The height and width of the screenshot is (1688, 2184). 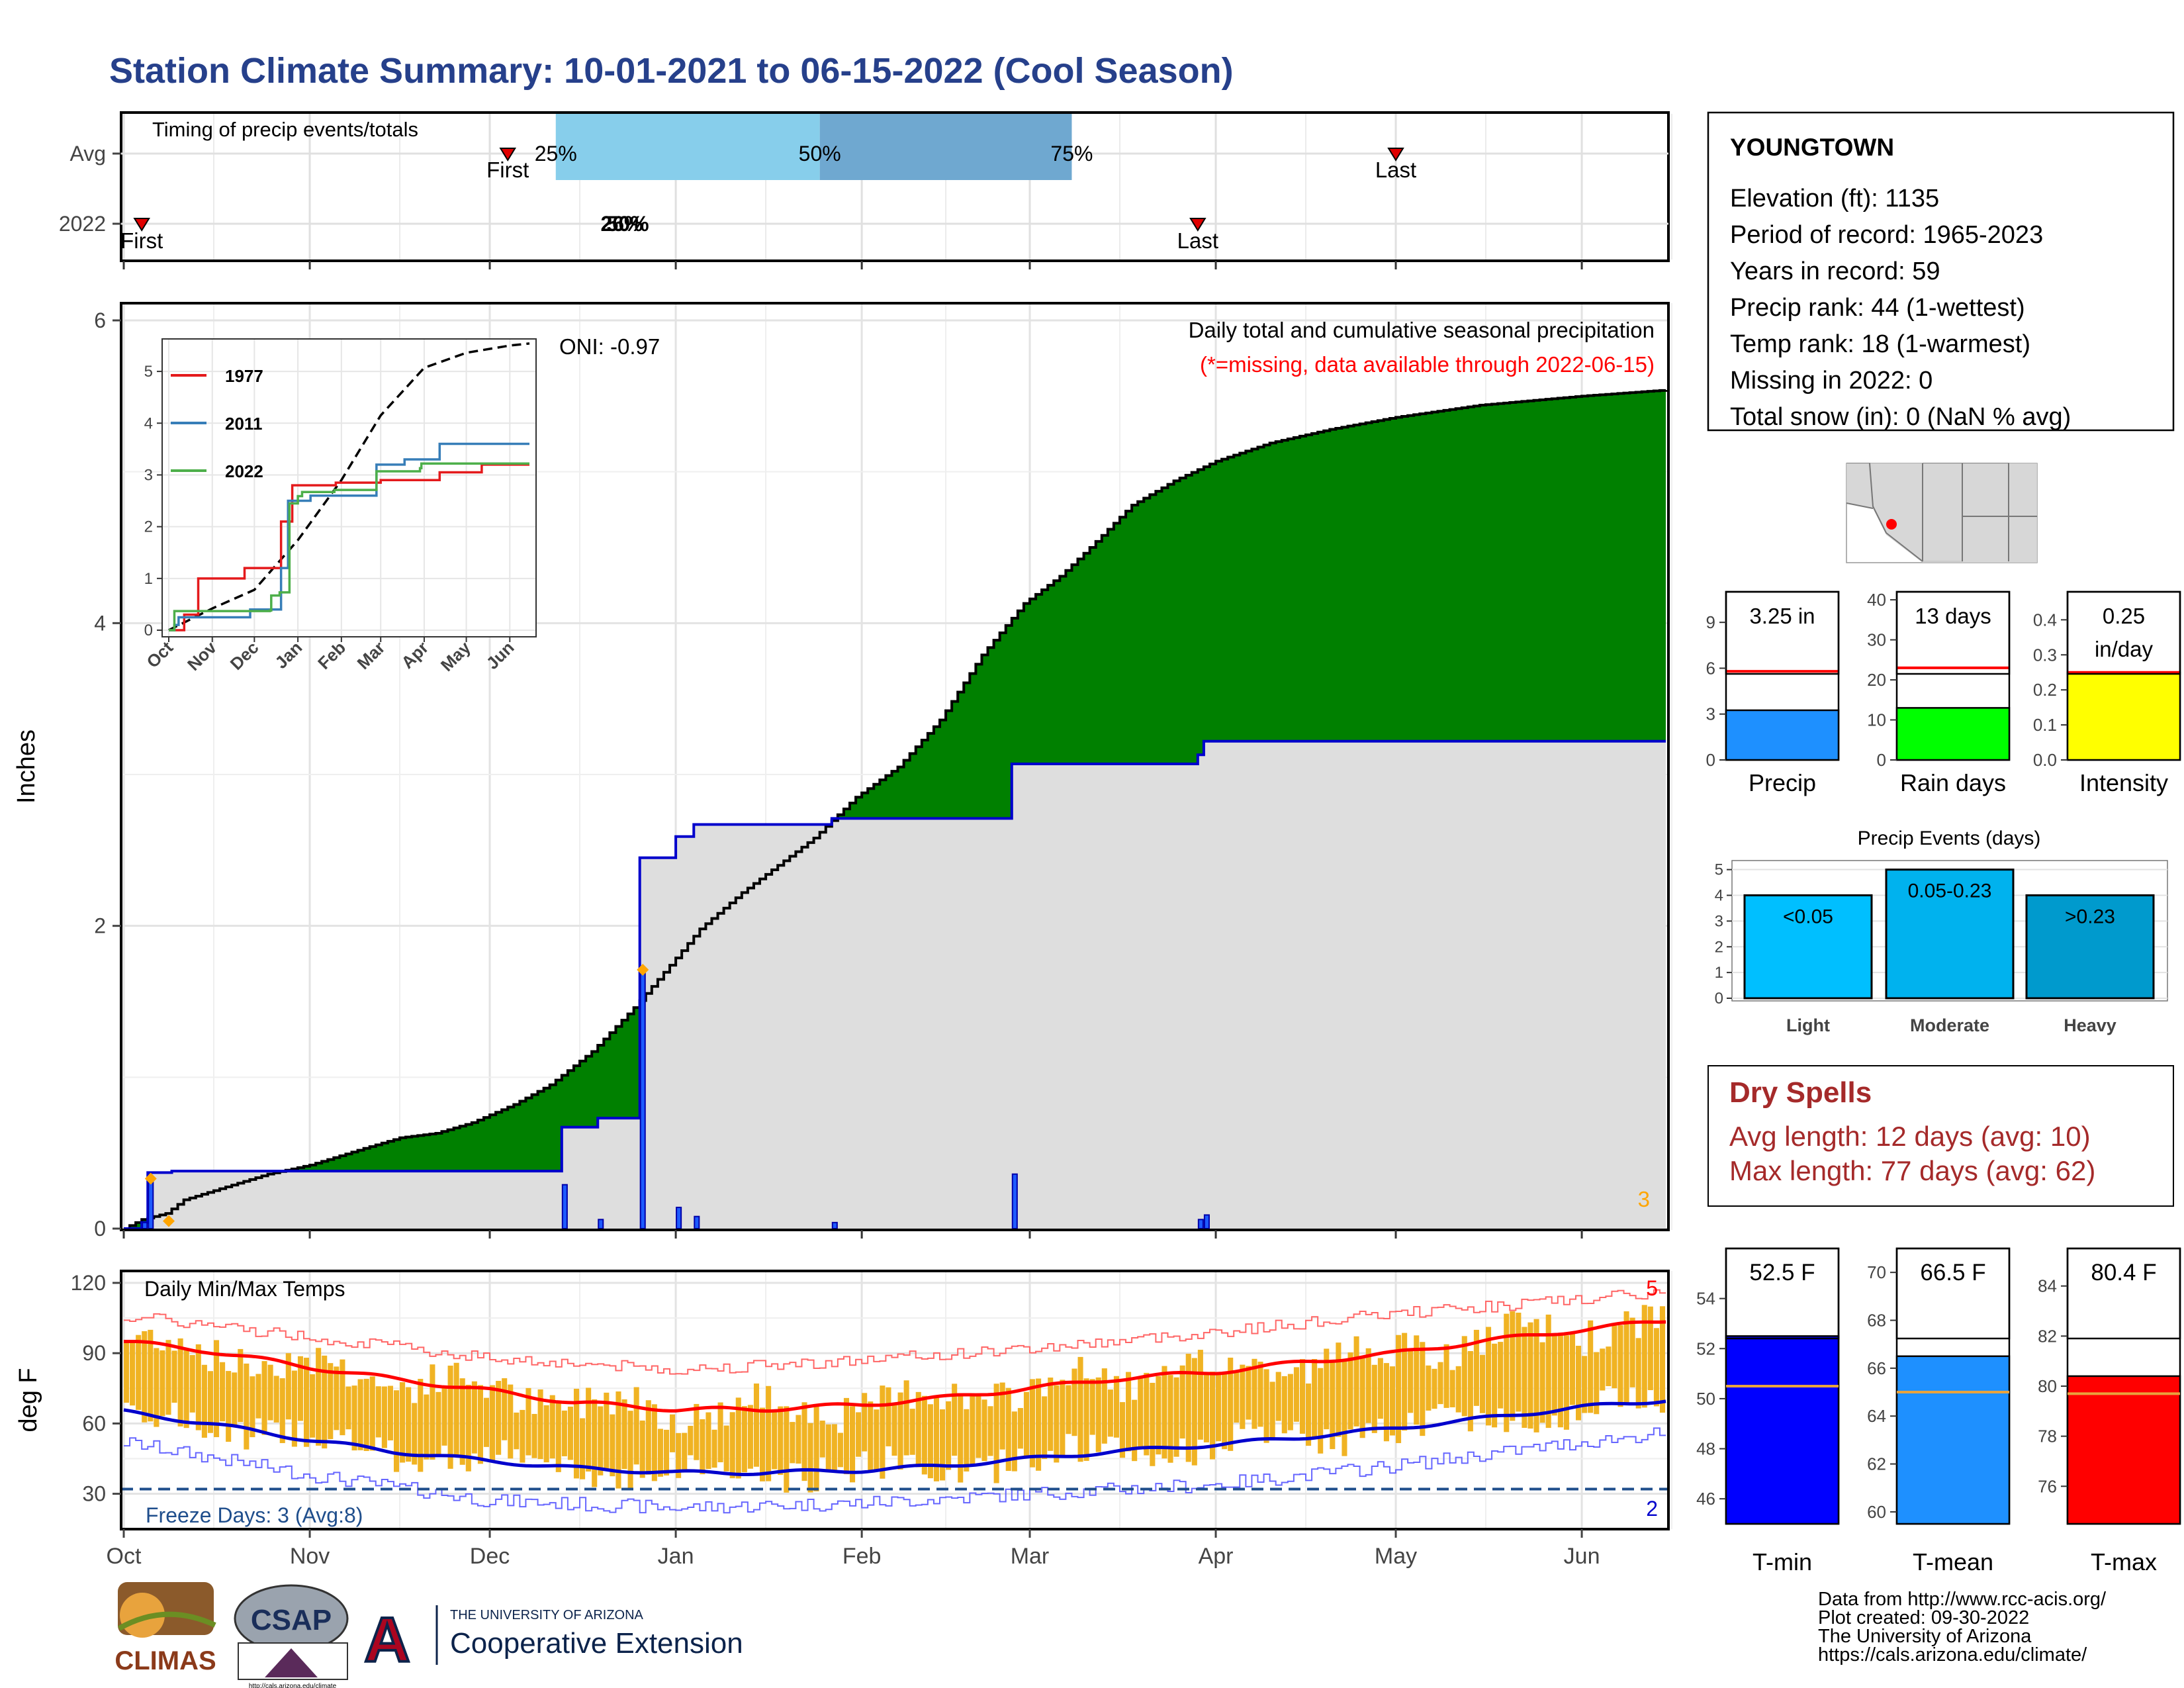 What do you see at coordinates (94, 1494) in the screenshot?
I see `temp-ytick-label-0: 30` at bounding box center [94, 1494].